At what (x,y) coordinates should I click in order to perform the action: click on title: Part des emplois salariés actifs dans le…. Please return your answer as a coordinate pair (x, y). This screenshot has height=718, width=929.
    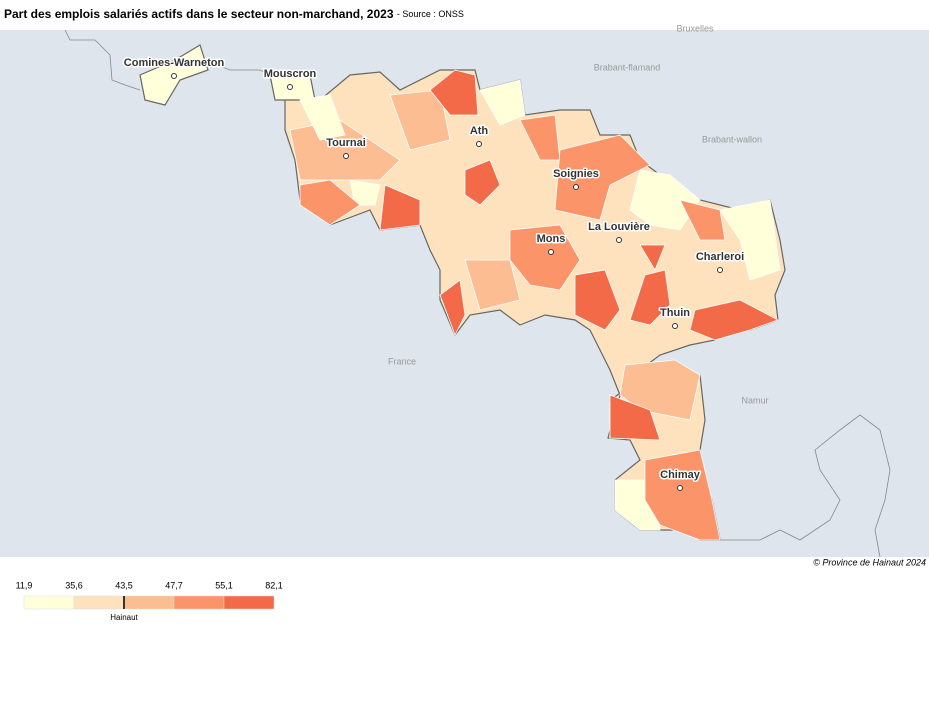
    Looking at the image, I should click on (234, 14).